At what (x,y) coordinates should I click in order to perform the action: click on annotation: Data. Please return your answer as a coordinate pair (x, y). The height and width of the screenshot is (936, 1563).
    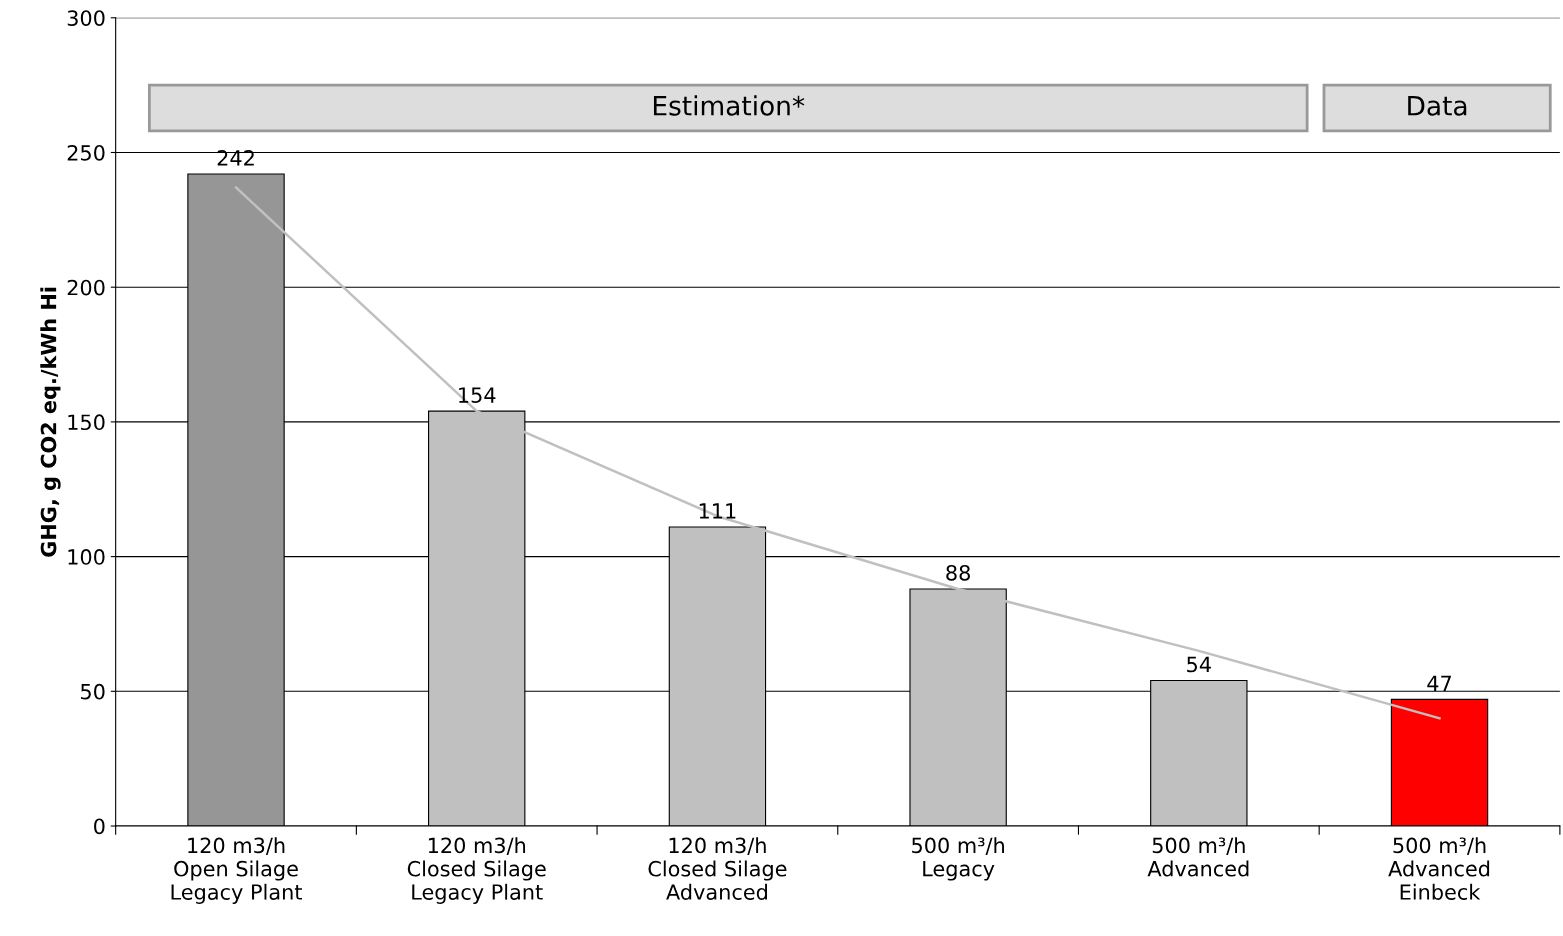
    Looking at the image, I should click on (1437, 106).